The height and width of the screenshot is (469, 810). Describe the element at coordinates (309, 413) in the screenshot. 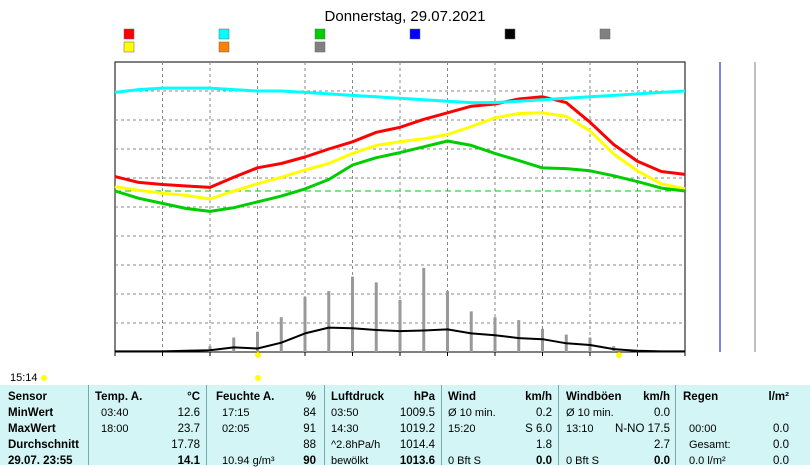

I see `feuchte-row-value: 84` at that location.